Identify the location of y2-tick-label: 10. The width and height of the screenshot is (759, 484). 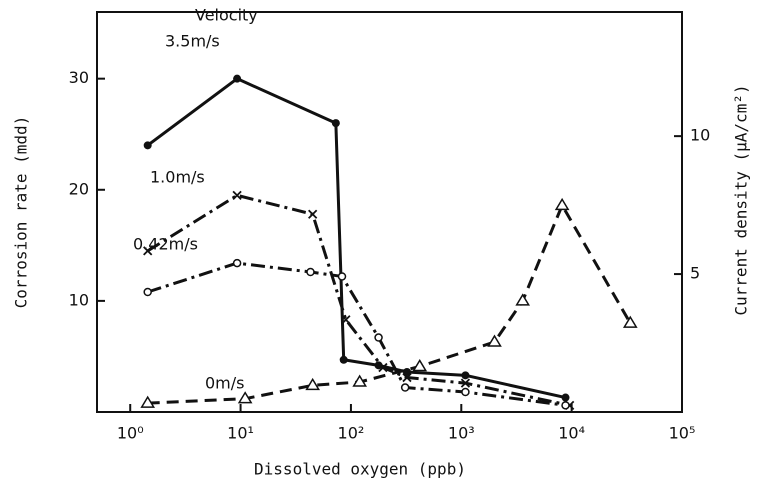
(700, 135).